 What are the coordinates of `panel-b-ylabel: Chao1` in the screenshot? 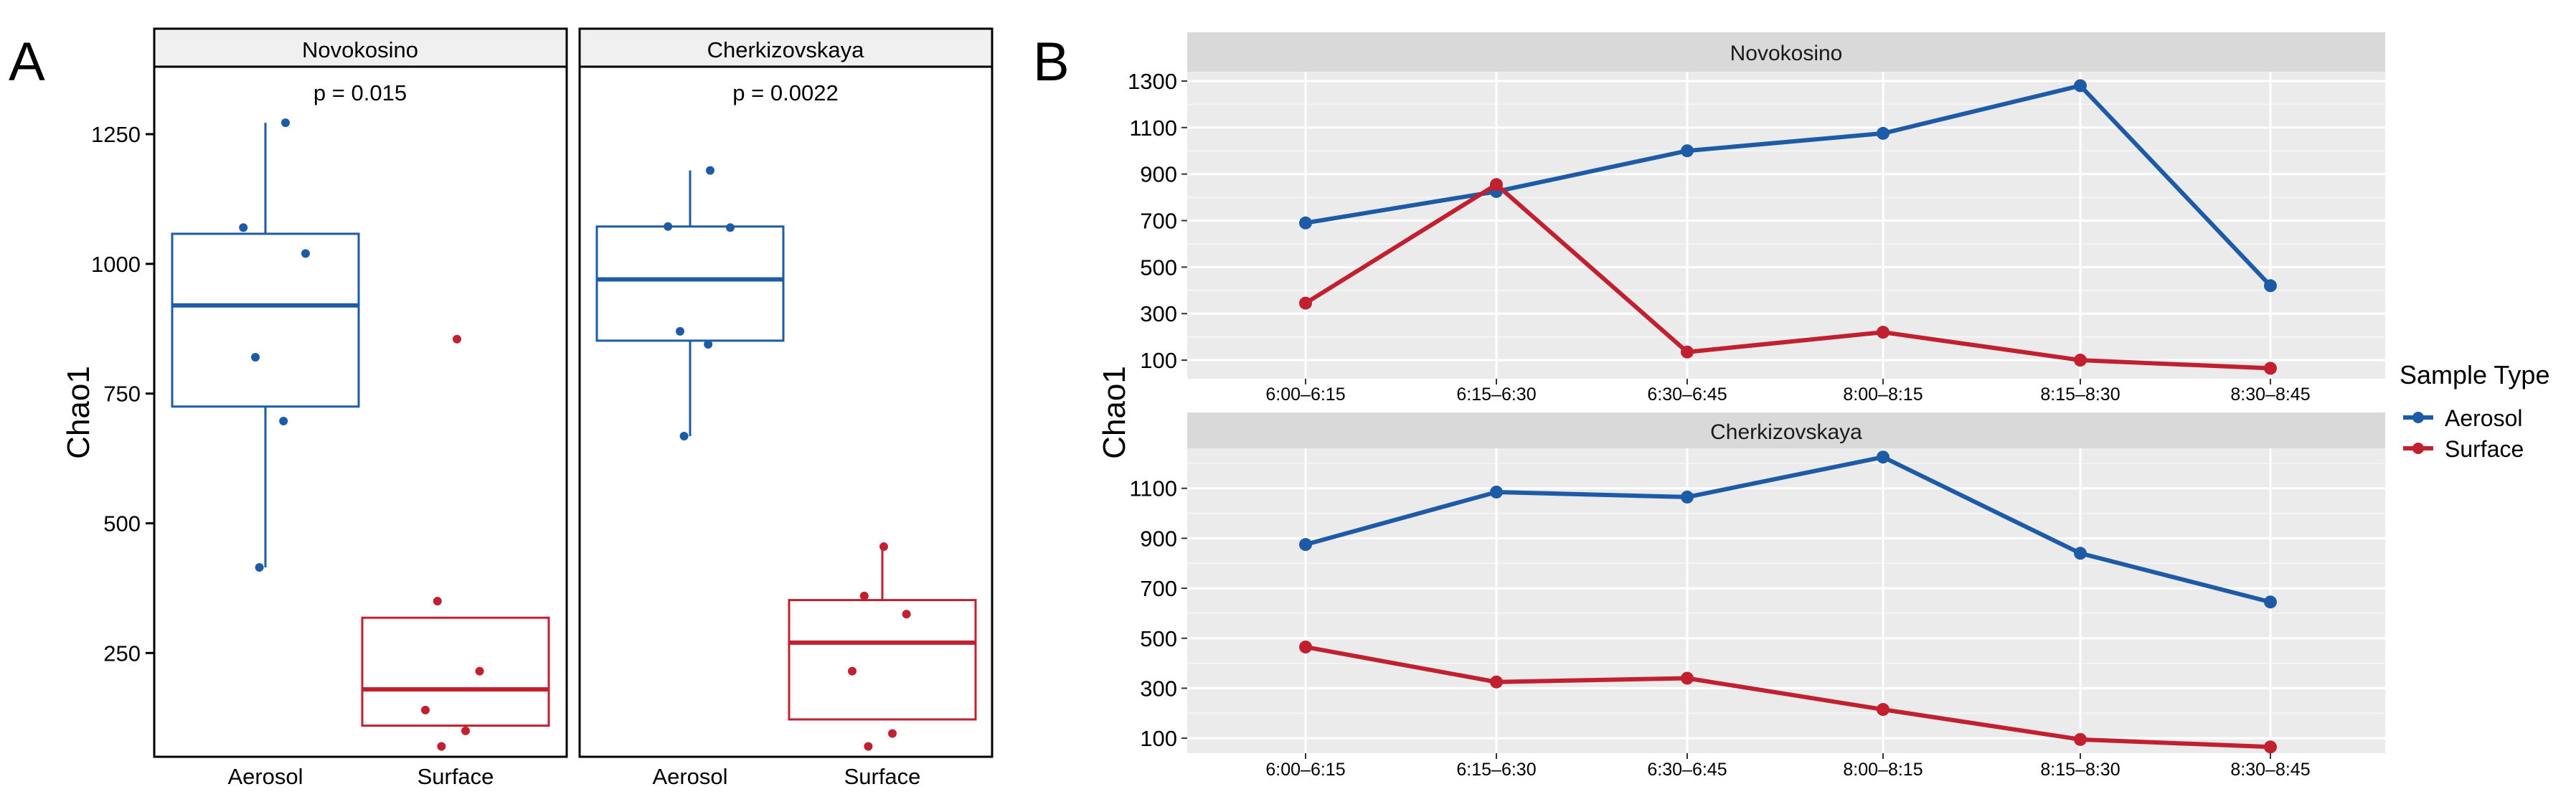 It's located at (1114, 413).